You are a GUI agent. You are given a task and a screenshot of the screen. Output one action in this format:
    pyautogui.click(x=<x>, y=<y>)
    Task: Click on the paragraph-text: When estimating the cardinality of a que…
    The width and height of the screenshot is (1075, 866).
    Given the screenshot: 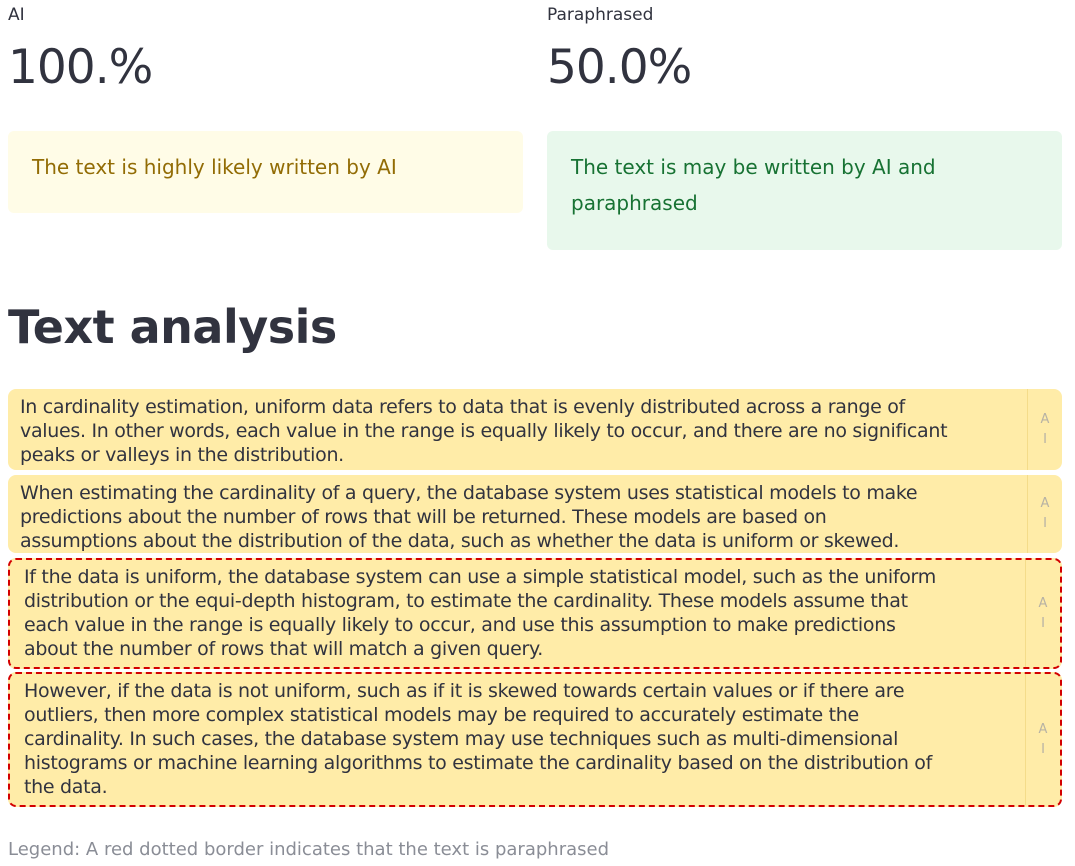 What is the action you would take?
    pyautogui.click(x=517, y=517)
    